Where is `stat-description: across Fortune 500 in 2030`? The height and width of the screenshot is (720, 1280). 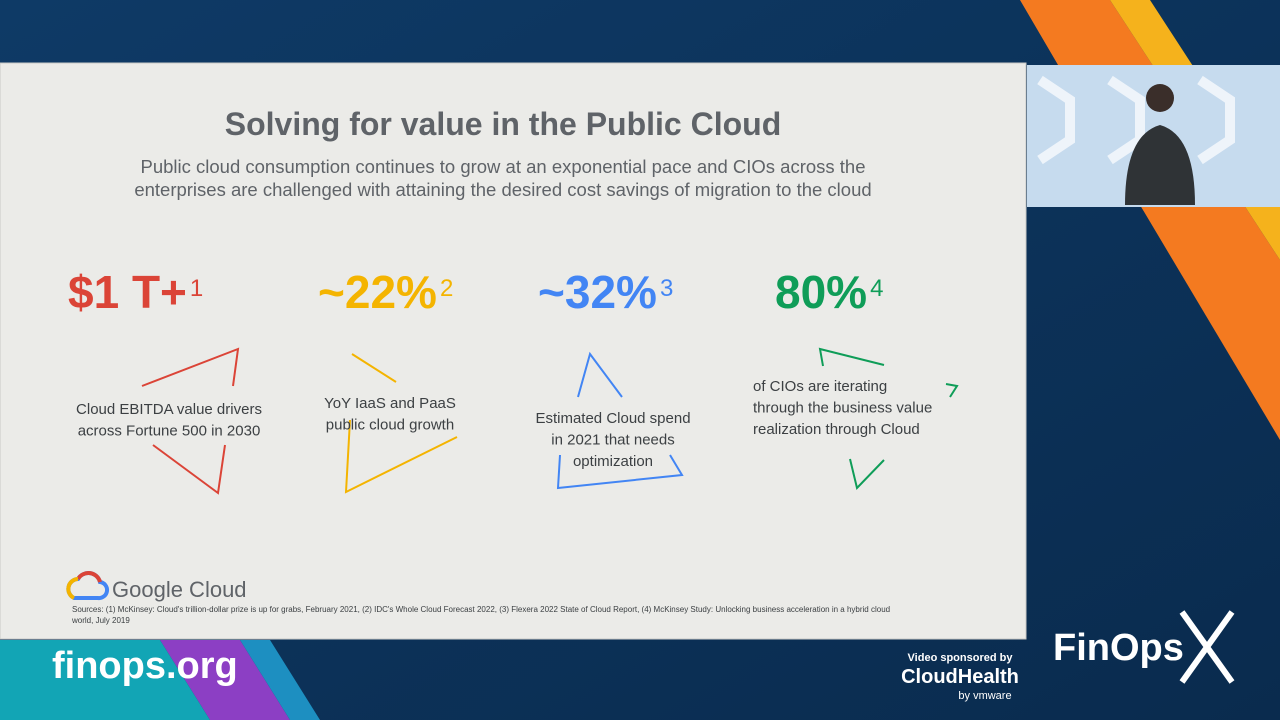 stat-description: across Fortune 500 in 2030 is located at coordinates (169, 431).